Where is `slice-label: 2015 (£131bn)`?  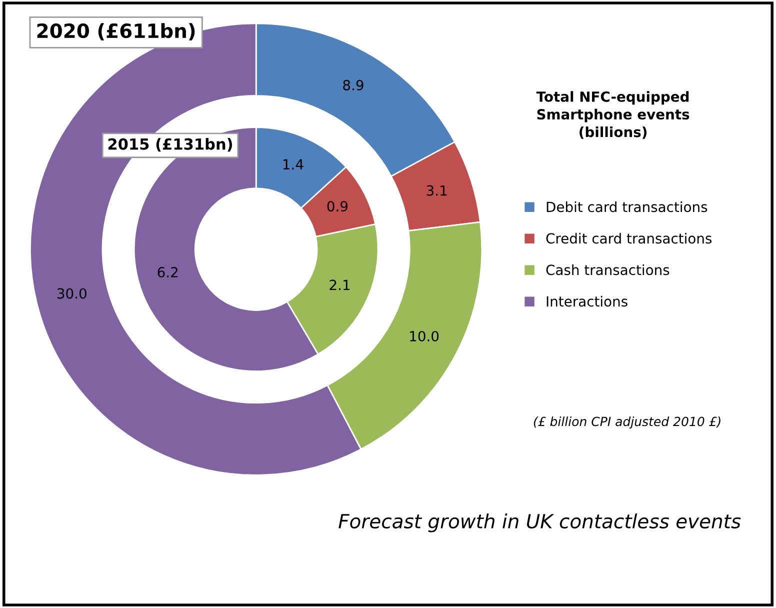
slice-label: 2015 (£131bn) is located at coordinates (170, 145).